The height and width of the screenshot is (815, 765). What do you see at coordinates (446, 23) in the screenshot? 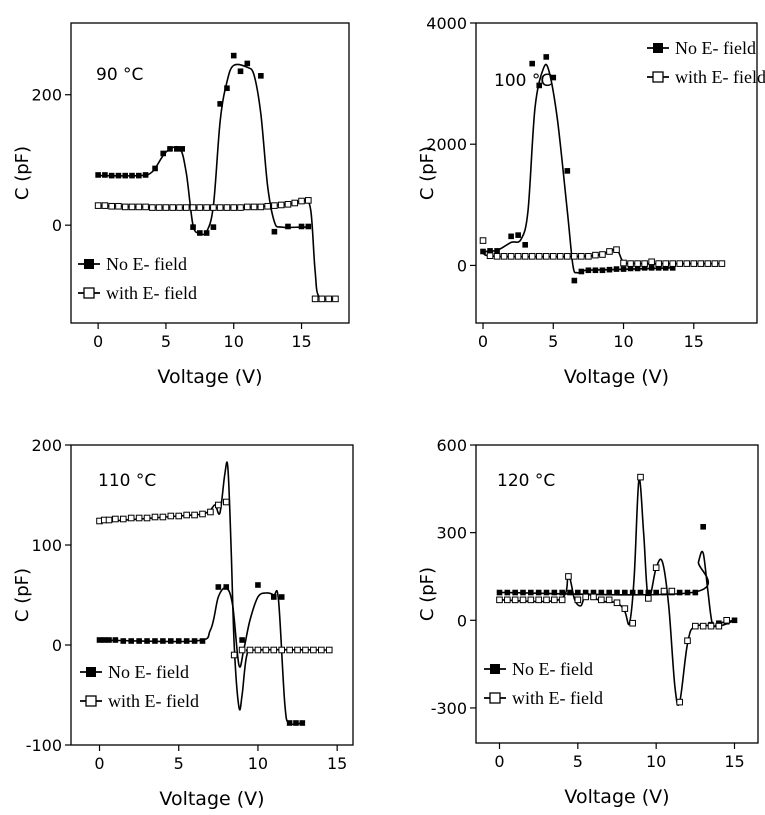
I see `y-tick-label: 4000` at bounding box center [446, 23].